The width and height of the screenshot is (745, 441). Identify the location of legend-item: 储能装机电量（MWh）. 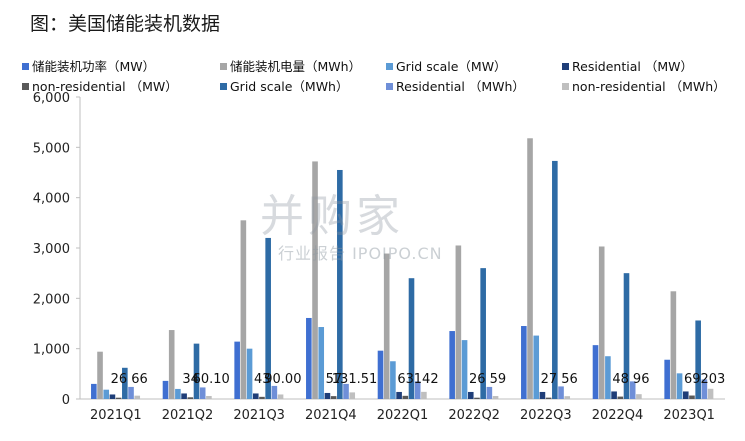
(290, 65).